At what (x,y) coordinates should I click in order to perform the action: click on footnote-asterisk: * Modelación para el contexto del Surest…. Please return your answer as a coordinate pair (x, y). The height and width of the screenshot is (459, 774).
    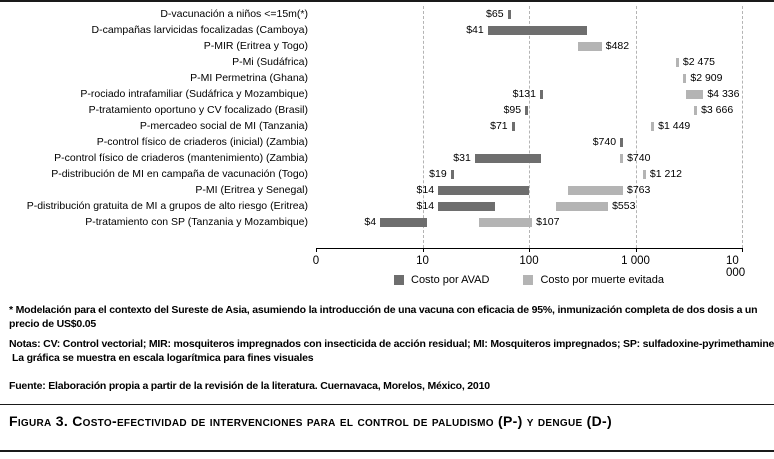
    Looking at the image, I should click on (383, 317).